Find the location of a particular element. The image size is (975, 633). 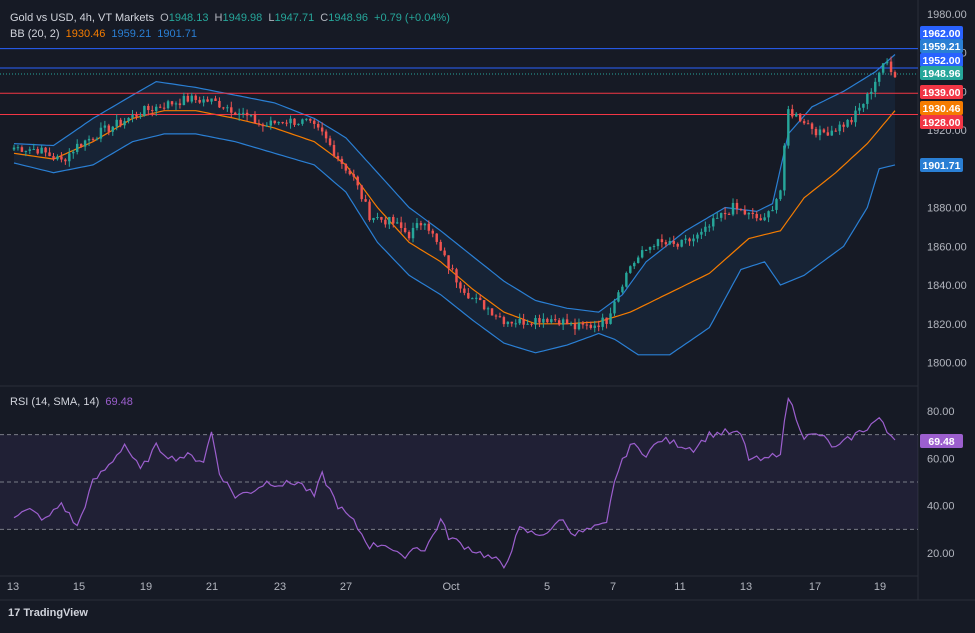

rsi-value: 69.48 is located at coordinates (119, 402).